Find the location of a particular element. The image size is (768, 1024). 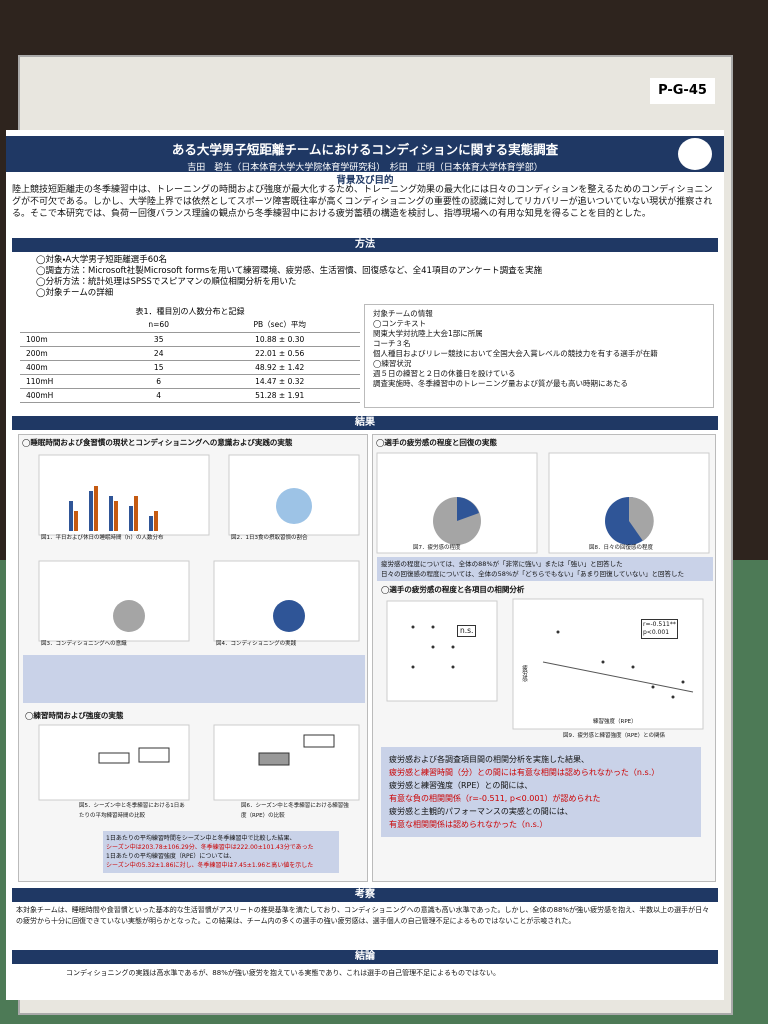

right-figures is located at coordinates (543, 503).